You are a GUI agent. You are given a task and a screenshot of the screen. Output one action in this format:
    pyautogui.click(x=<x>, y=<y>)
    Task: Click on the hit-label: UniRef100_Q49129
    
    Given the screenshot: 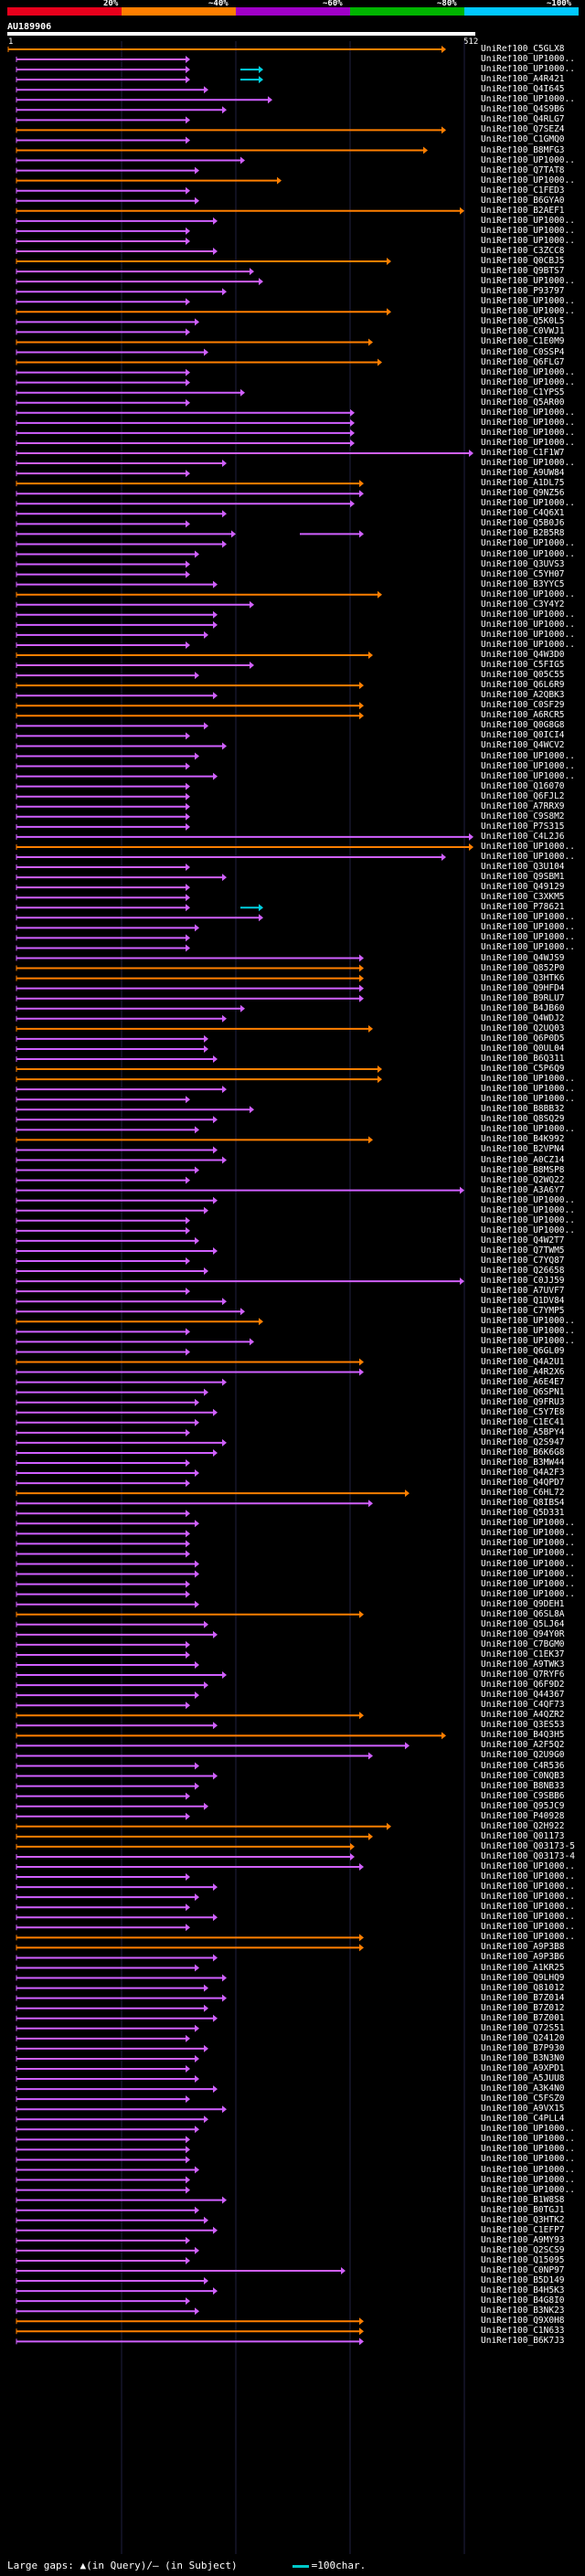 What is the action you would take?
    pyautogui.click(x=523, y=888)
    